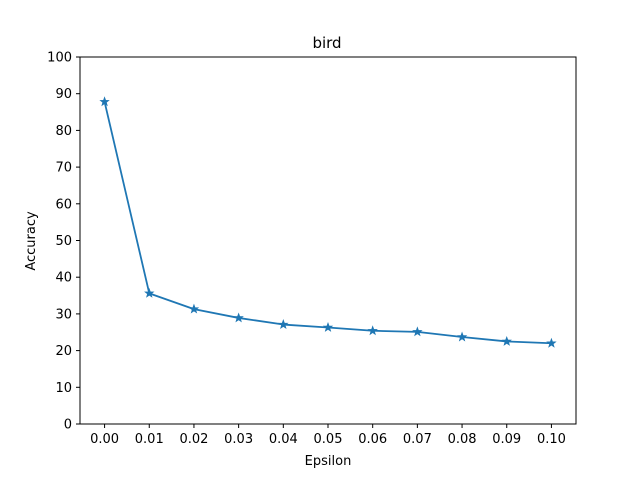 The height and width of the screenshot is (481, 640). What do you see at coordinates (326, 43) in the screenshot?
I see `chart-title: bird` at bounding box center [326, 43].